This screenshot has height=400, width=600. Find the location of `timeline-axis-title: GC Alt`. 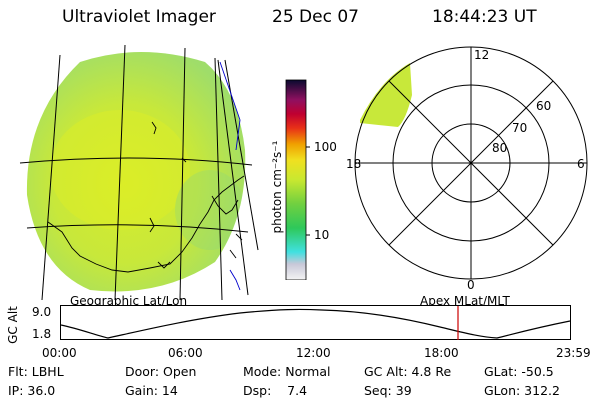

timeline-axis-title: GC Alt is located at coordinates (13, 325).